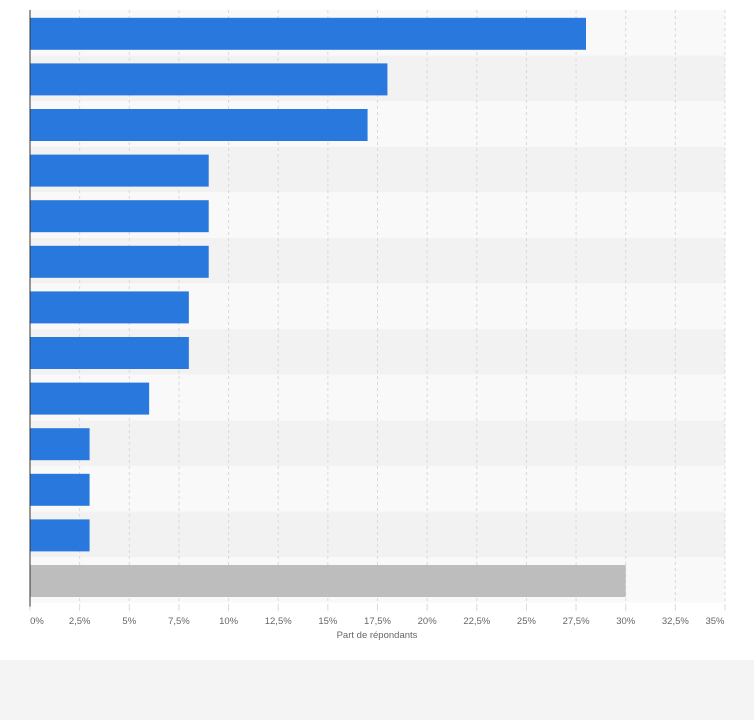  Describe the element at coordinates (675, 621) in the screenshot. I see `x-tick-label: 32,5%` at that location.